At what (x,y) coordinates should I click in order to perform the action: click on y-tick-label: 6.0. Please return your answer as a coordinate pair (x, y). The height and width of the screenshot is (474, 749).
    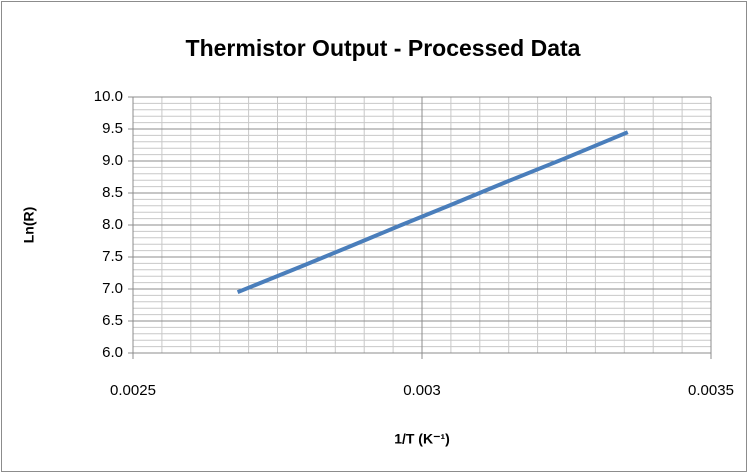
    Looking at the image, I should click on (112, 352).